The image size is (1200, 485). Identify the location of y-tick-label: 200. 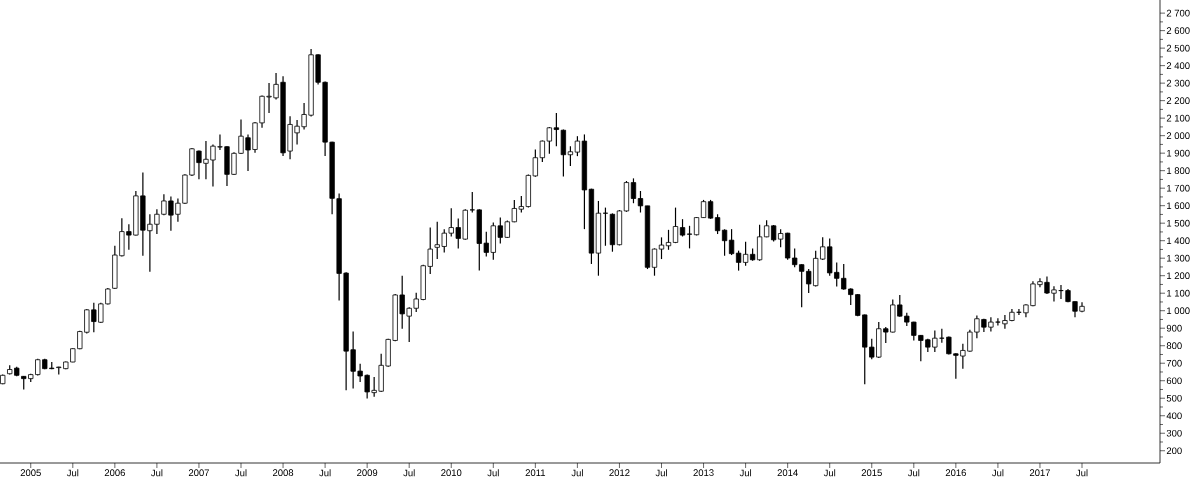
(1174, 451).